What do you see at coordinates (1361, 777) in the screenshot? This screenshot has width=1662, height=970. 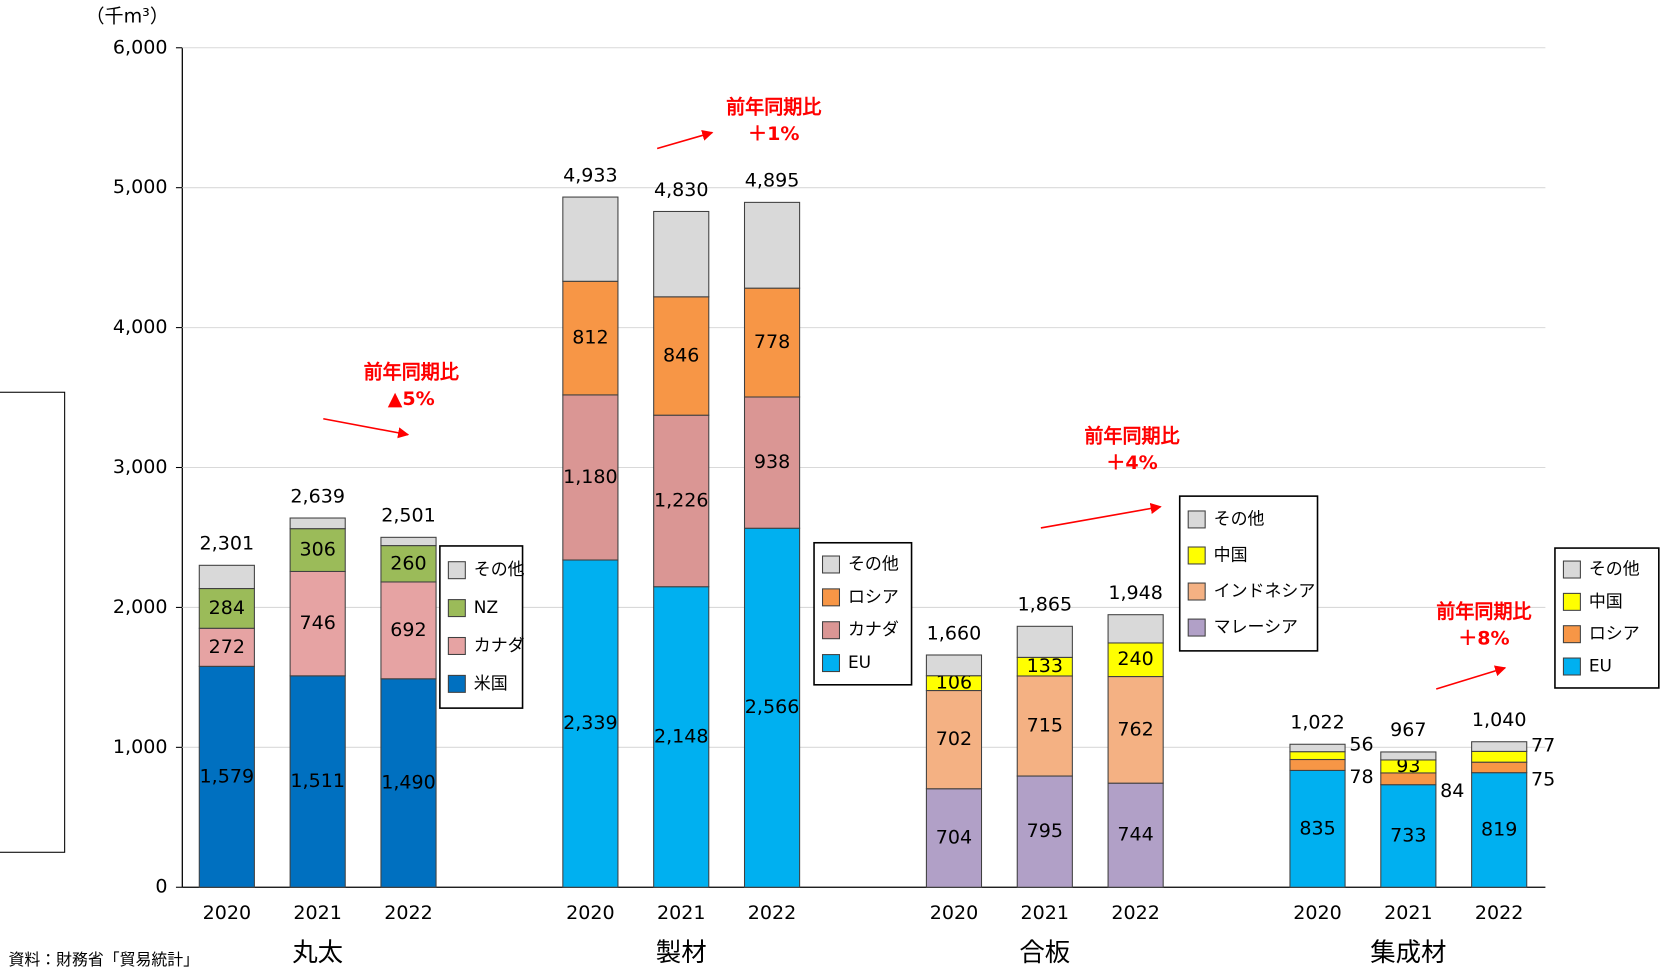 I see `value-label: 78` at bounding box center [1361, 777].